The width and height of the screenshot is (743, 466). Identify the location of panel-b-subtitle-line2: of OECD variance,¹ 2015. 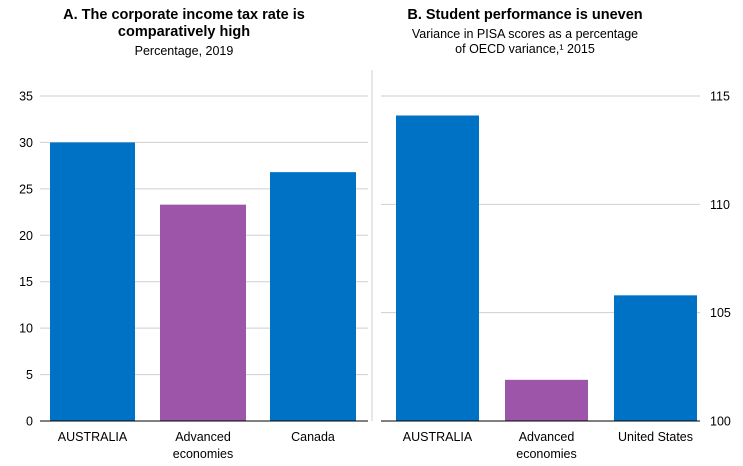
(525, 49).